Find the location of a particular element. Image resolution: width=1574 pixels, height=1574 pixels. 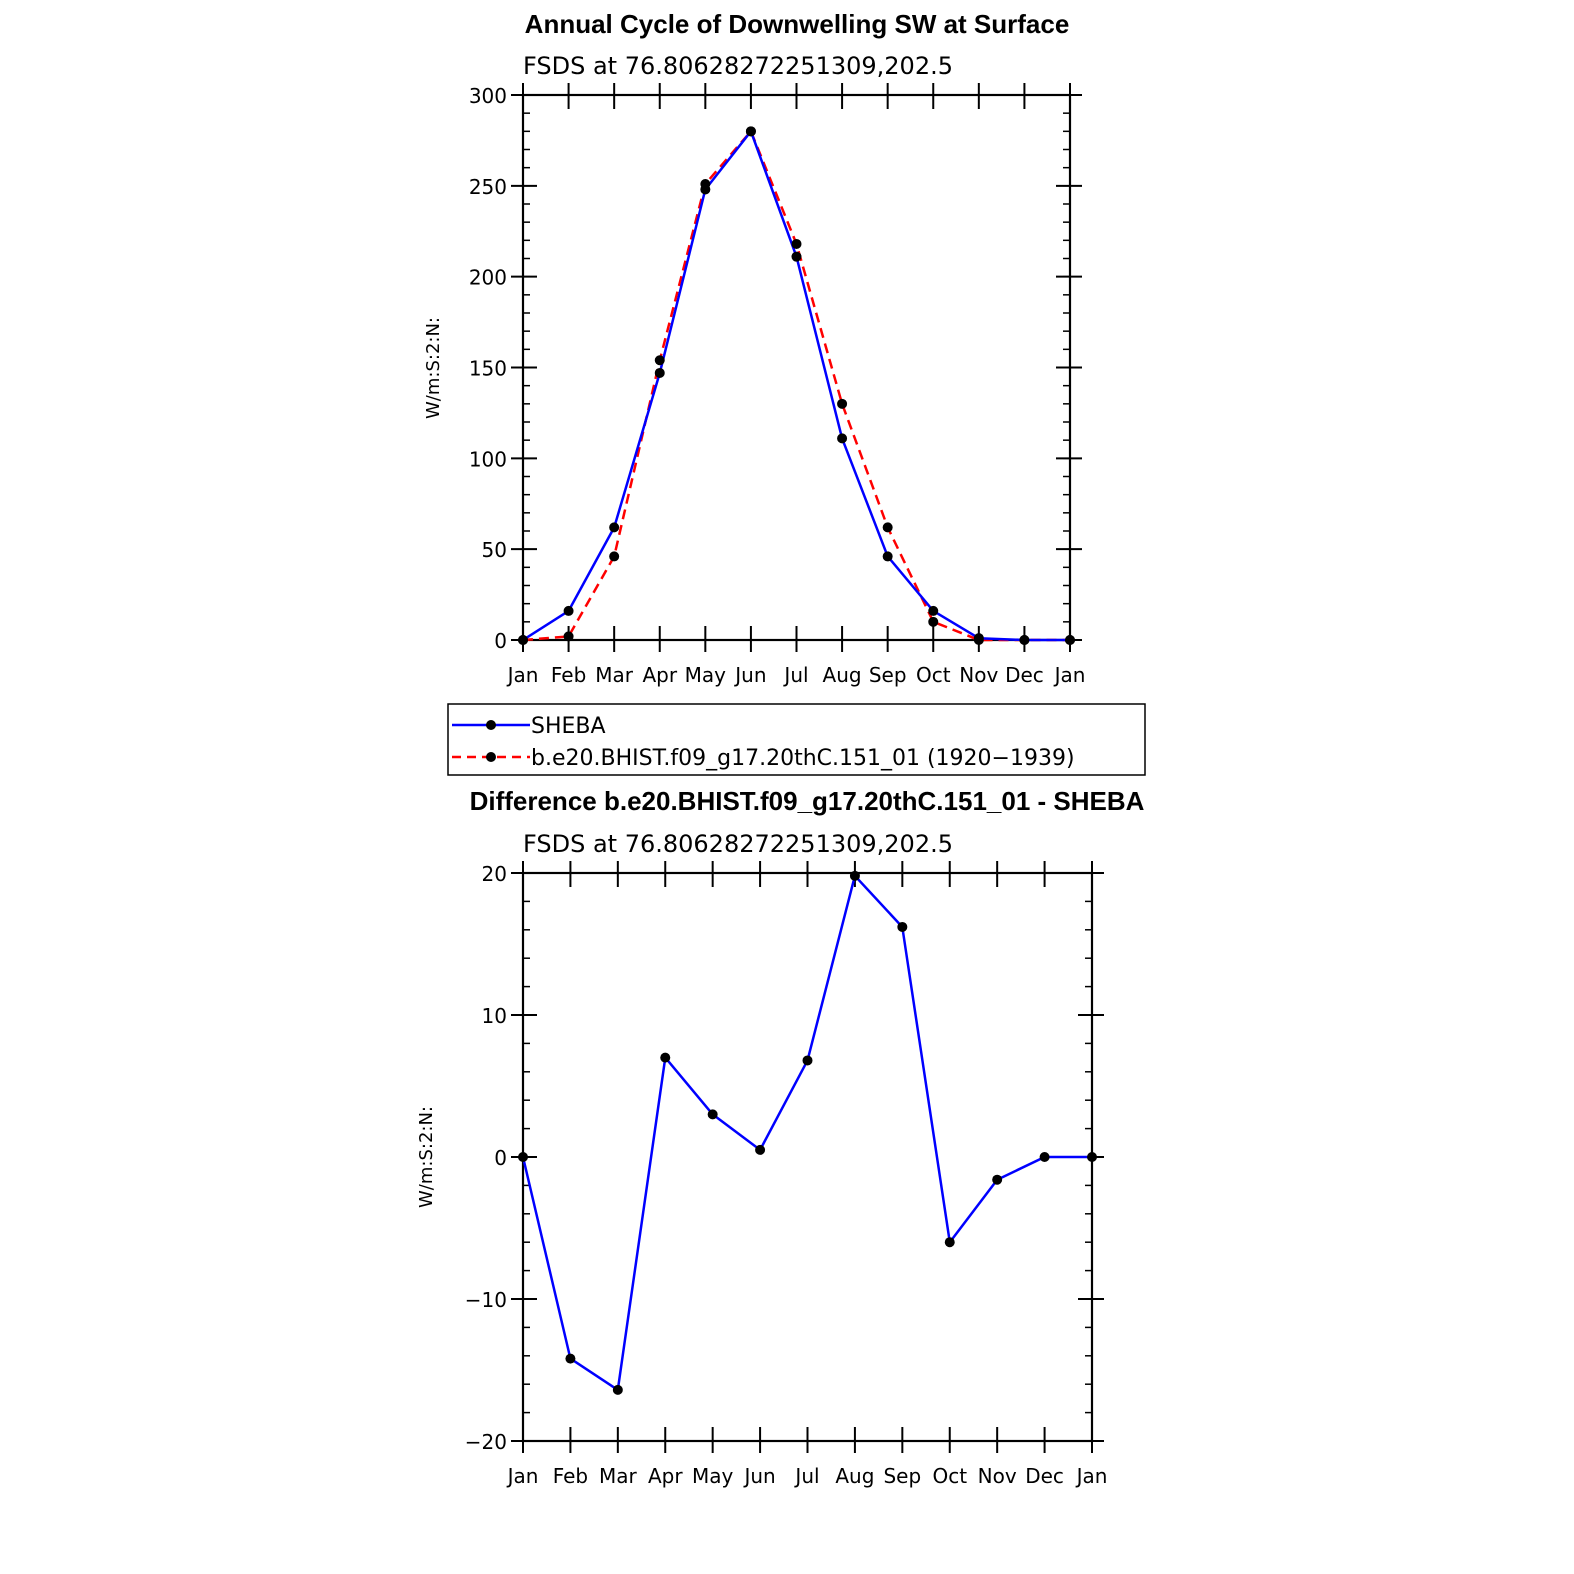

panel-2-subtitle: FSDS at 76.80628272251309,202.5 is located at coordinates (738, 844).